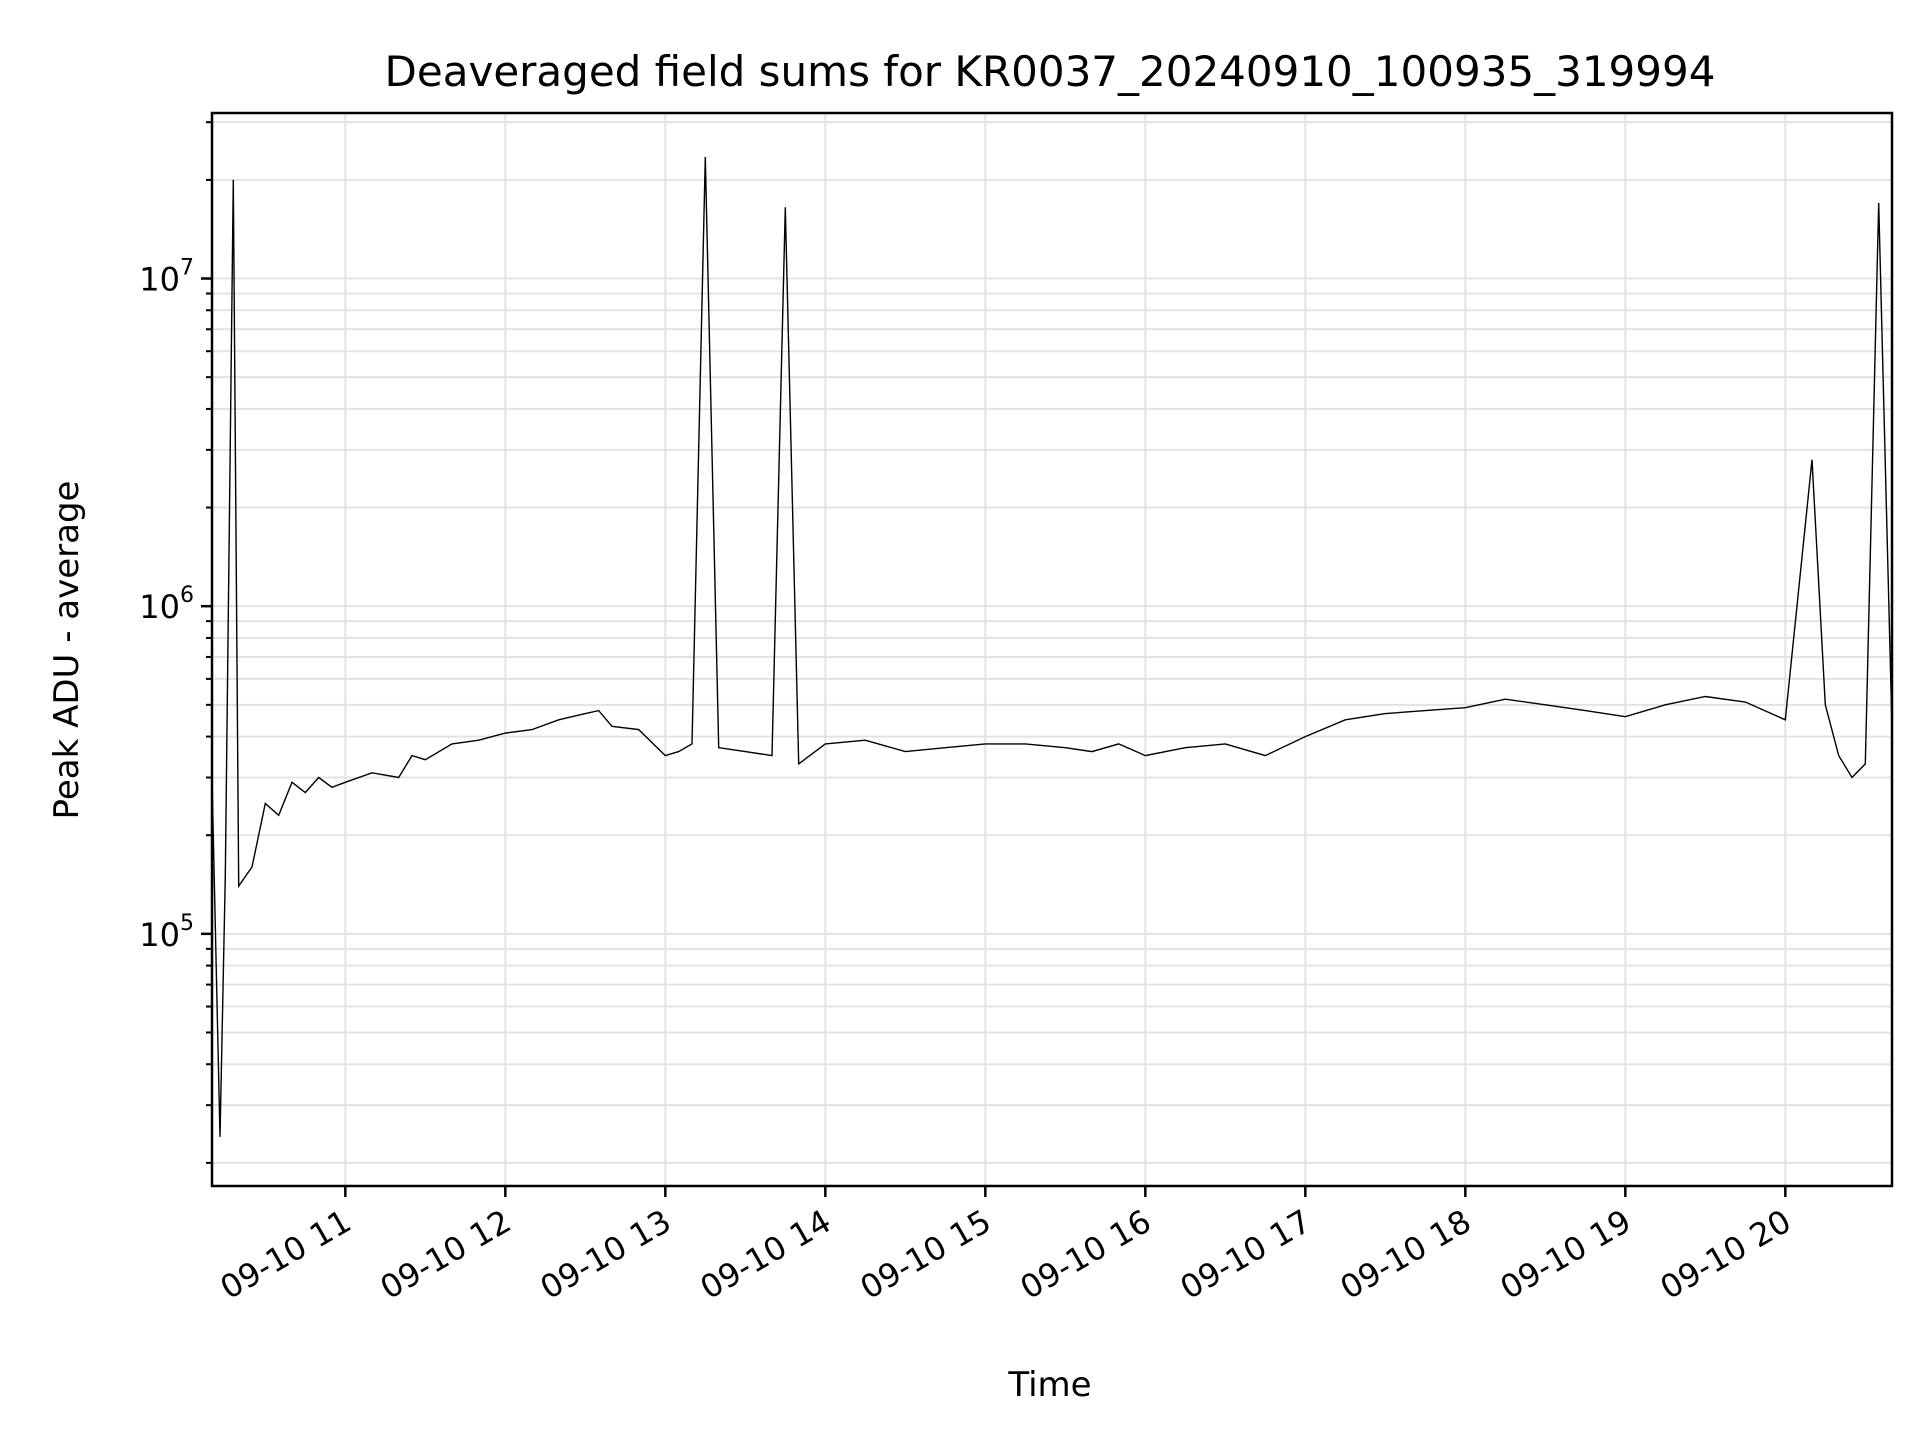  I want to click on y-axis-label: Peak ADU - average, so click(67, 650).